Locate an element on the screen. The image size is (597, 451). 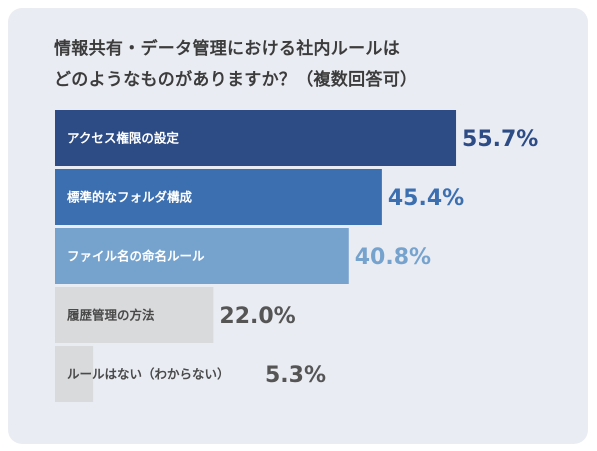
bar-label-4: 履歴管理の方法 is located at coordinates (110, 315).